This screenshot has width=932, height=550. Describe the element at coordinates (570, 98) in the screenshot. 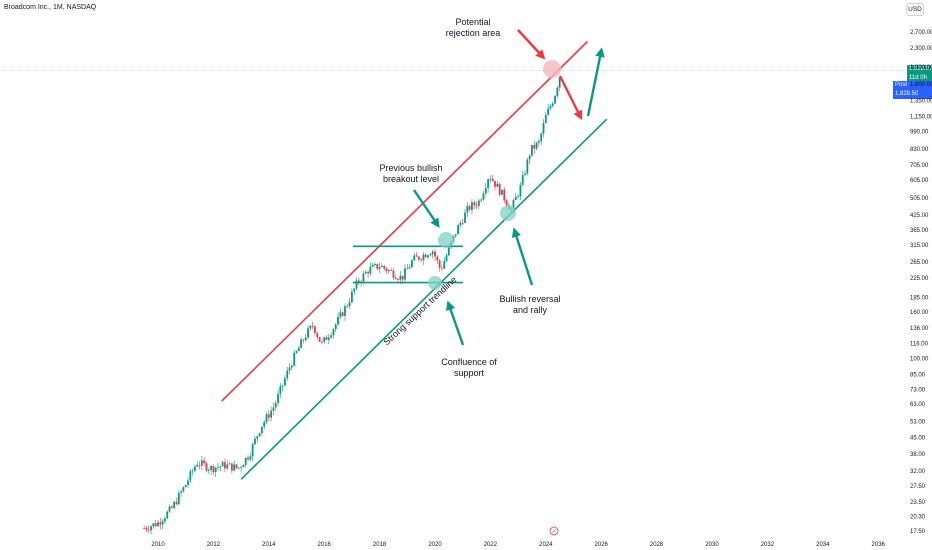

I see `pullback-arrow` at that location.